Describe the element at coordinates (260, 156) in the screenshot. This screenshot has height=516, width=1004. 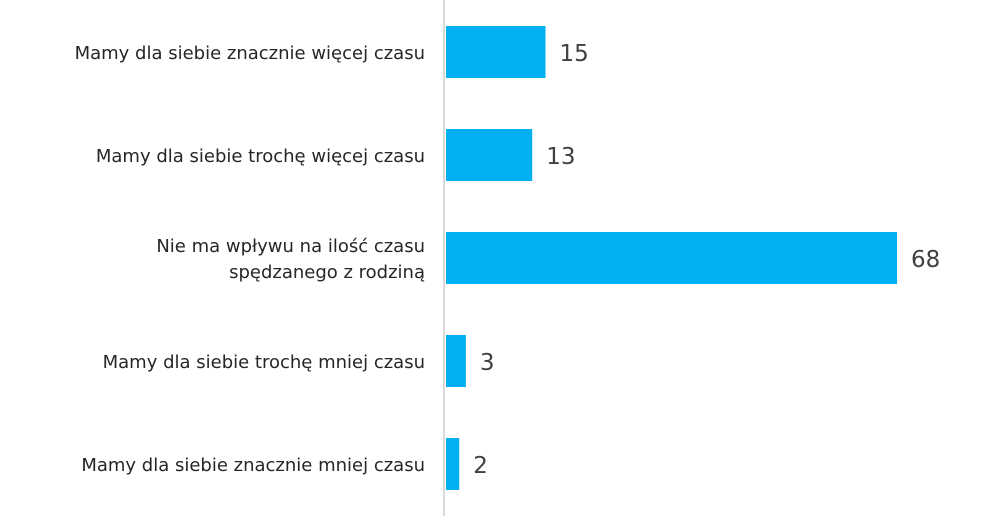
I see `category-label: Mamy dla siebie trochę więcej czasu` at that location.